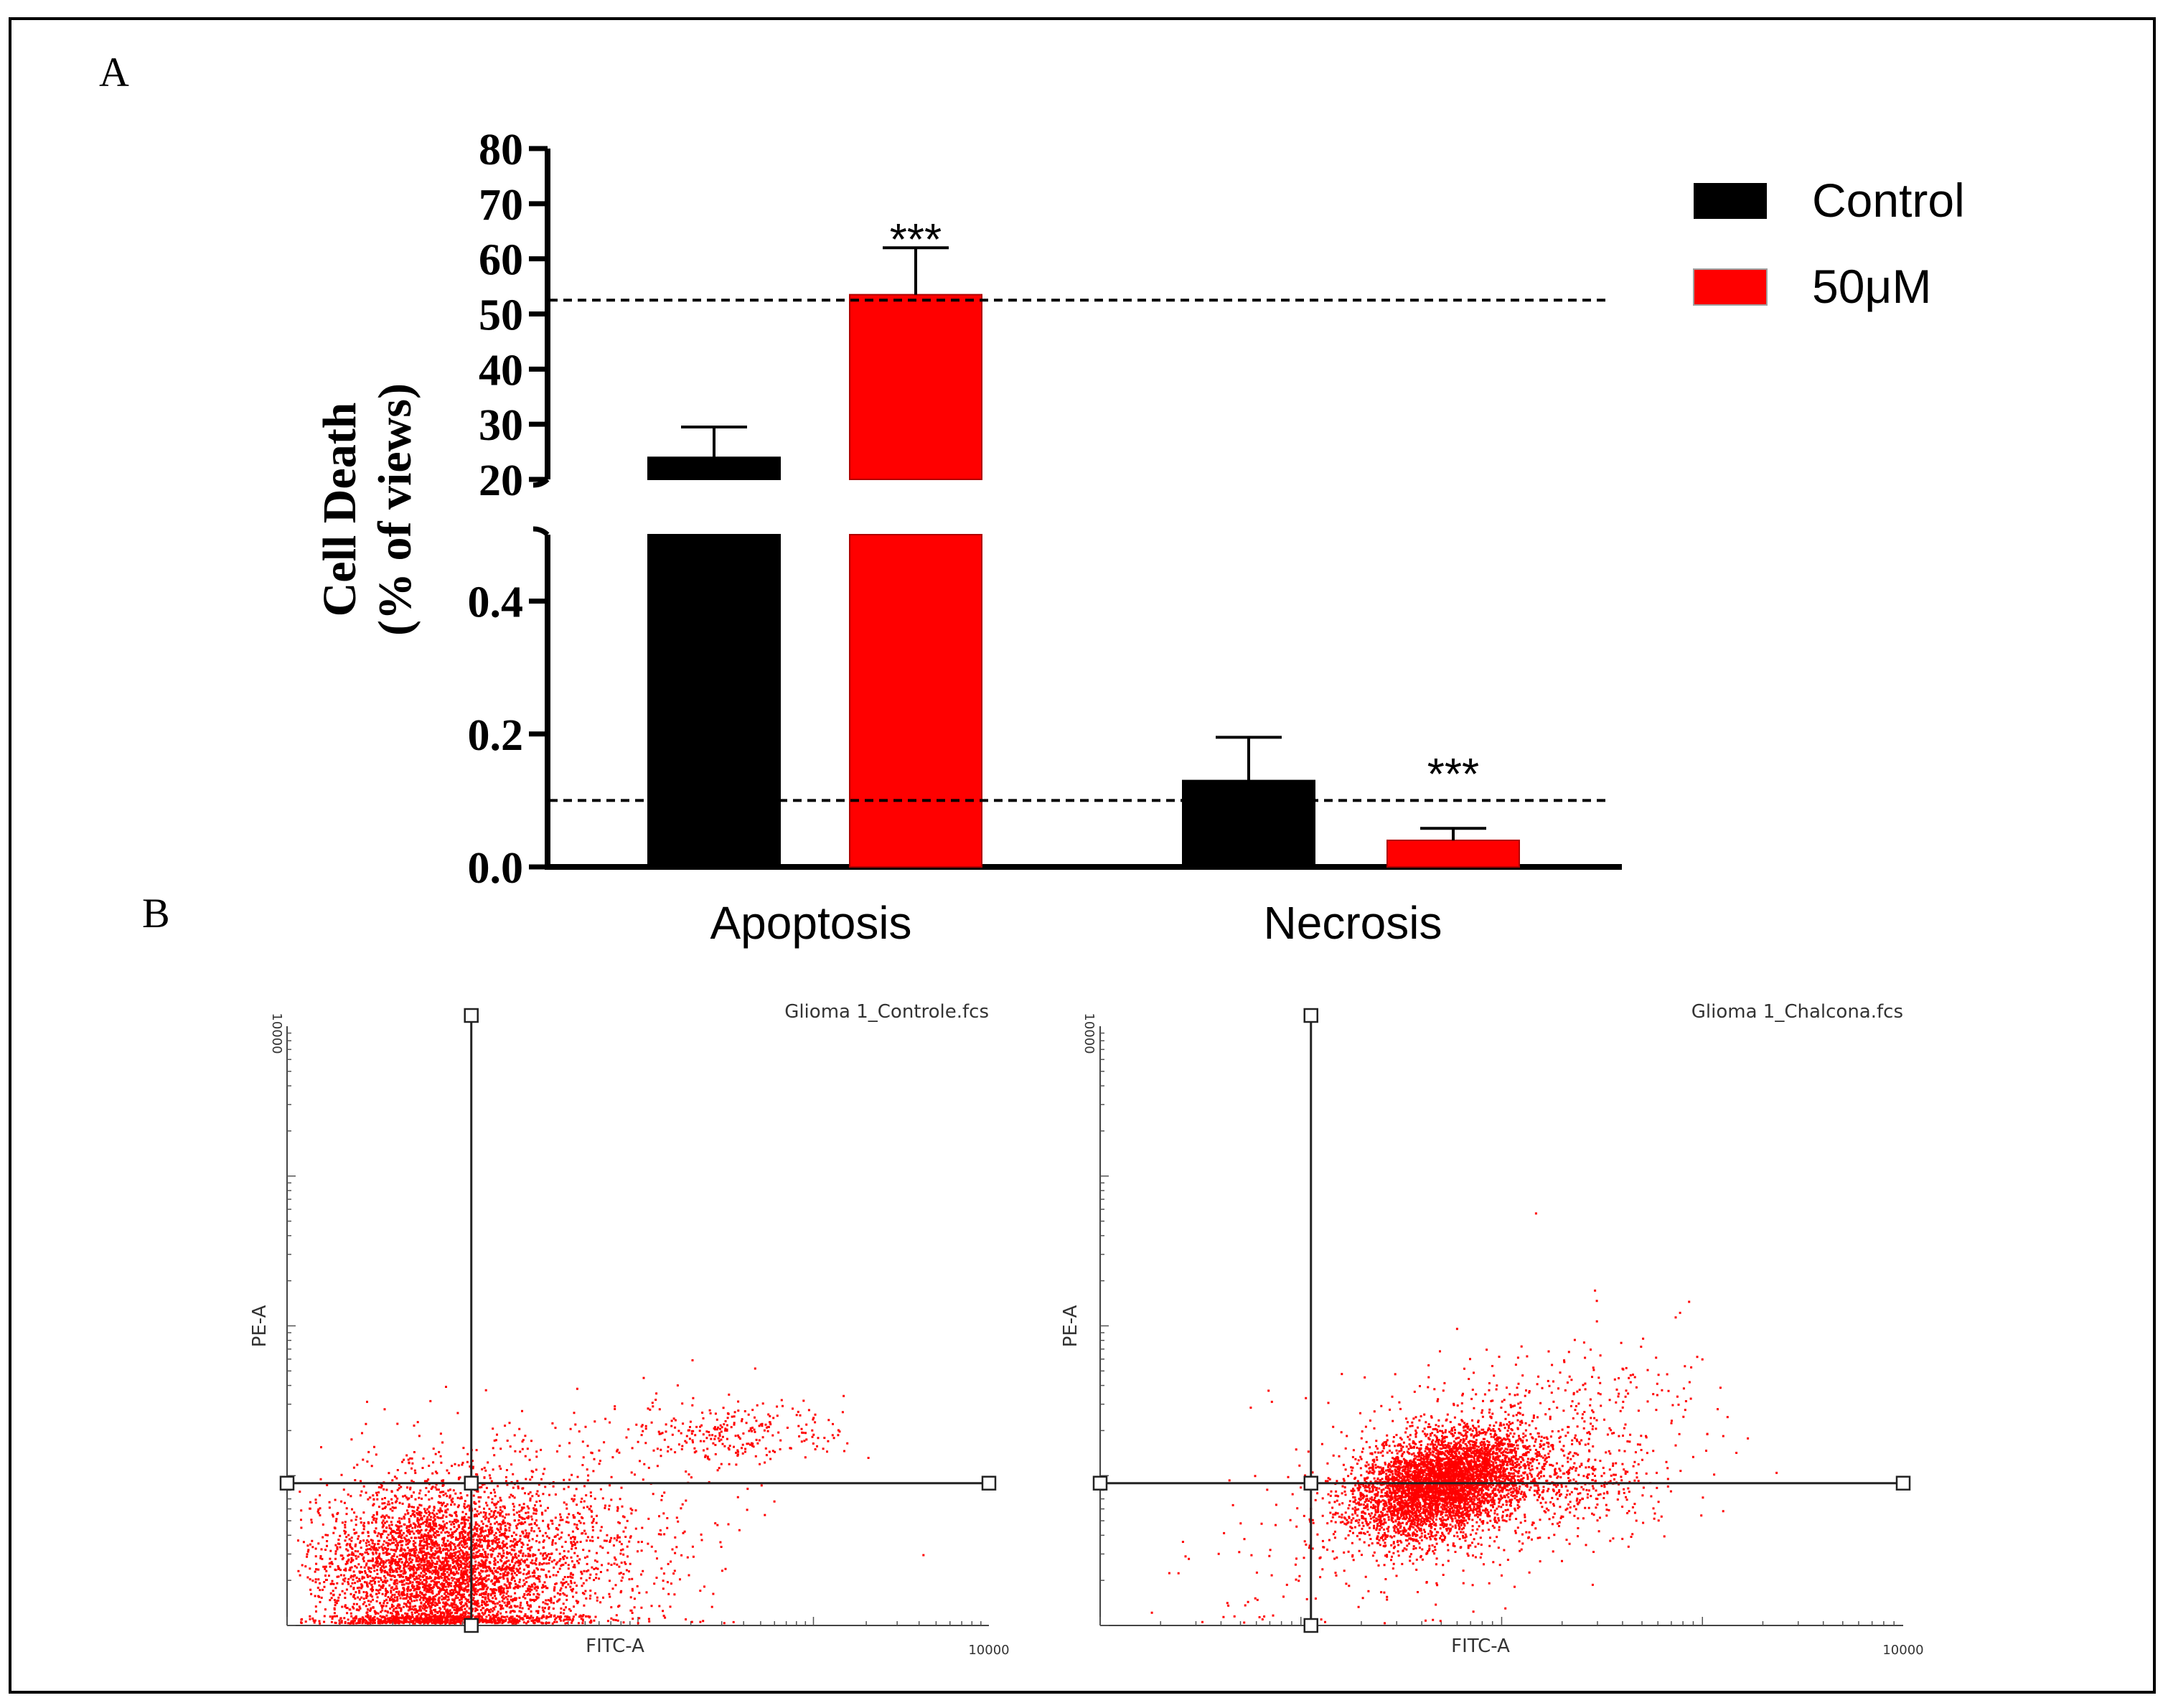 Image resolution: width=2168 pixels, height=1708 pixels. What do you see at coordinates (340, 510) in the screenshot?
I see `y-axis-label-line1: Cell Death` at bounding box center [340, 510].